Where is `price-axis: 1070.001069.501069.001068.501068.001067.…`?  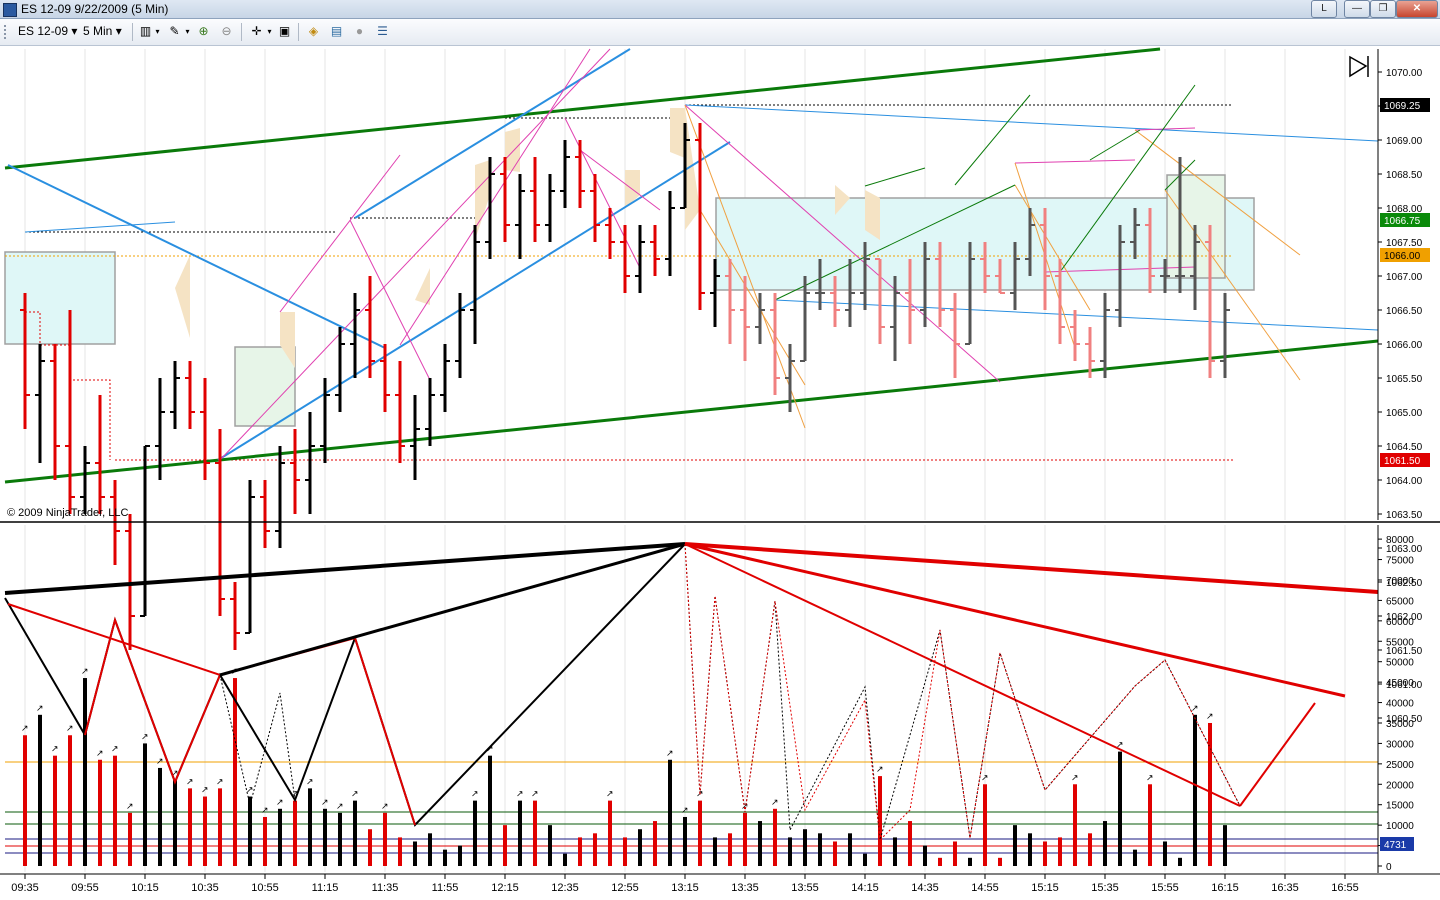 price-axis: 1070.001069.501069.001068.501068.001067.… is located at coordinates (1400, 396).